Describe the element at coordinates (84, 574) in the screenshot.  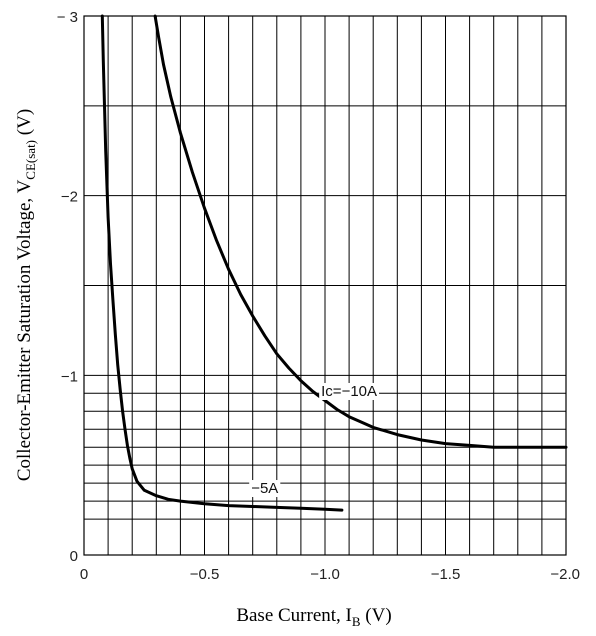
I see `x-tick-label-0: 0` at that location.